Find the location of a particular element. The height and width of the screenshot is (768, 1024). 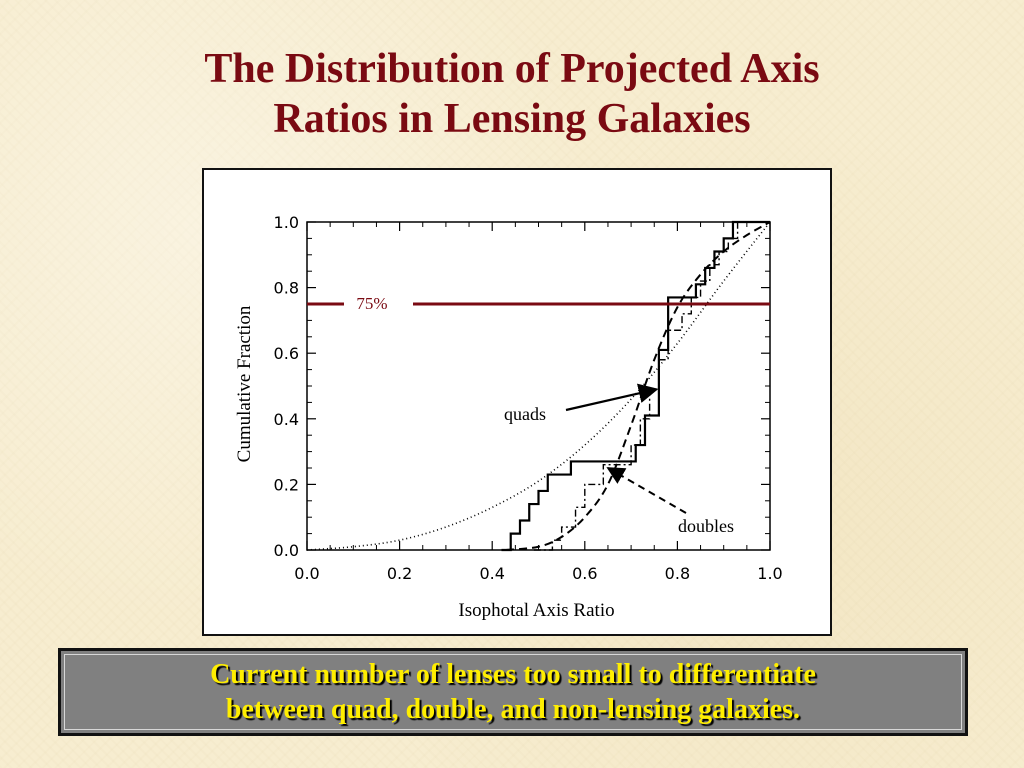

slide-title-line-2: Ratios in Lensing Galaxies is located at coordinates (512, 119).